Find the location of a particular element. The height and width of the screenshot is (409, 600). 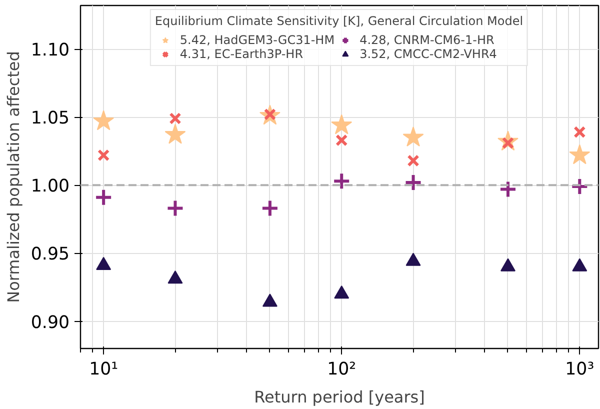

y-tick-label: 1.05 is located at coordinates (50, 118).